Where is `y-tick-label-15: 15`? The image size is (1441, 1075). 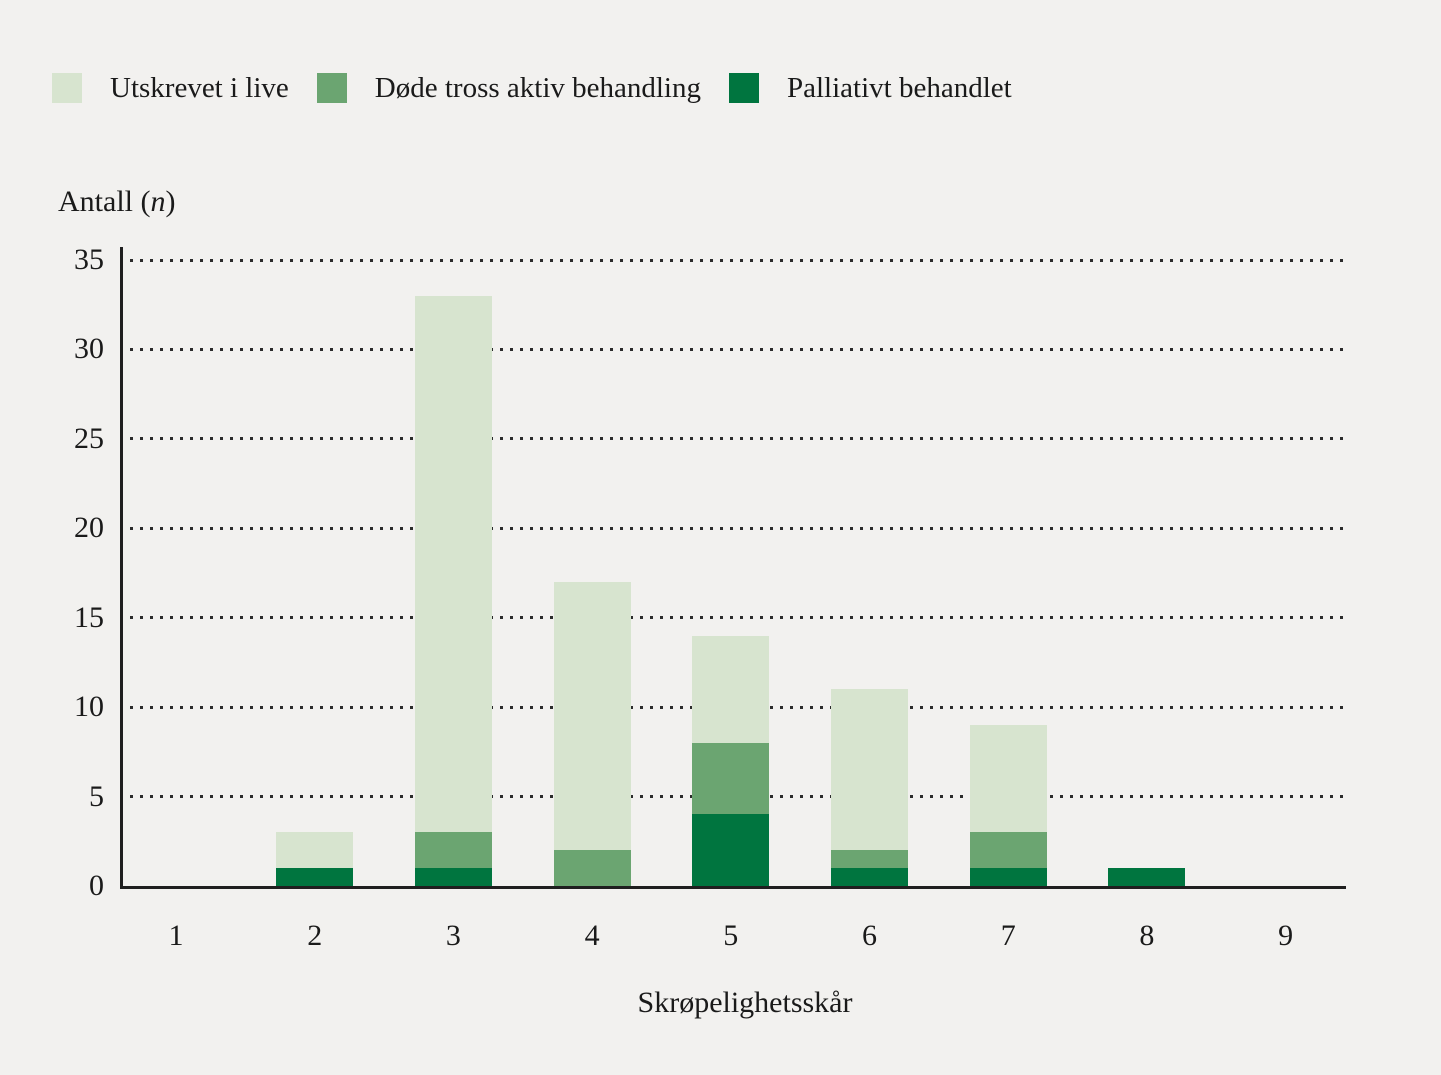 y-tick-label-15: 15 is located at coordinates (89, 617).